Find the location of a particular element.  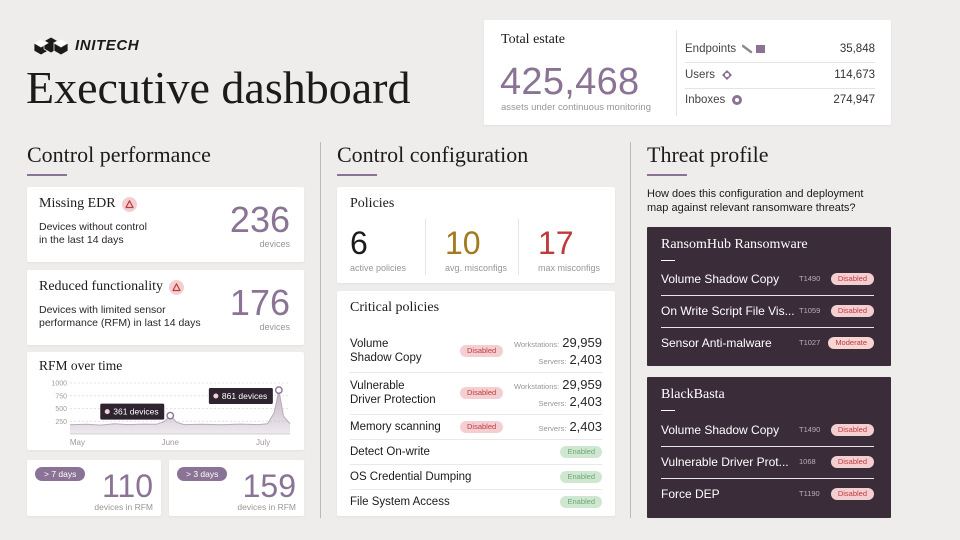

metric-unit: devices is located at coordinates (274, 327).